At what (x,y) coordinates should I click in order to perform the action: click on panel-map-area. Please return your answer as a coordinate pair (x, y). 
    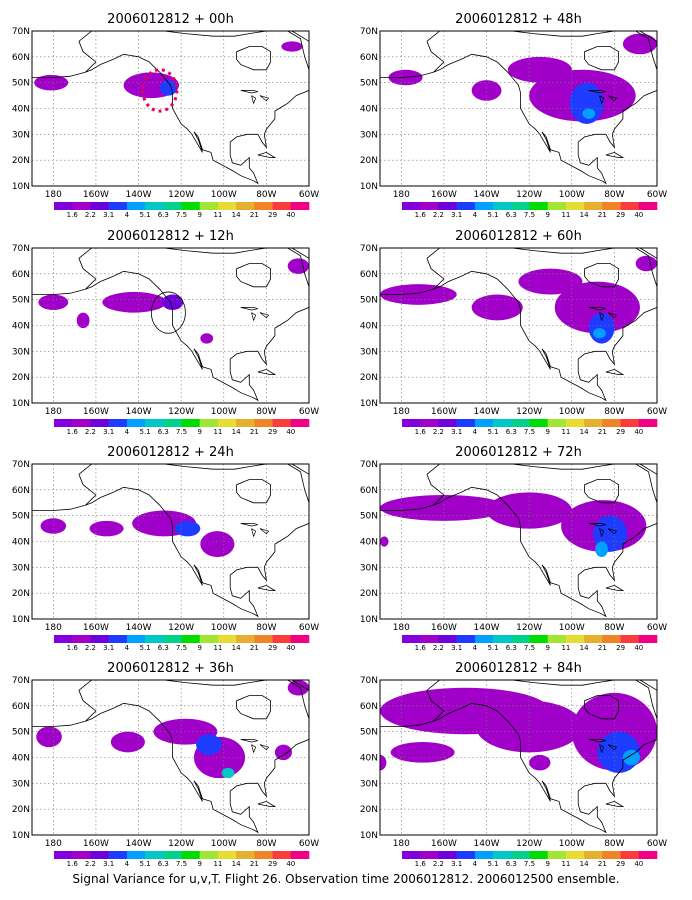
    Looking at the image, I should click on (170, 325).